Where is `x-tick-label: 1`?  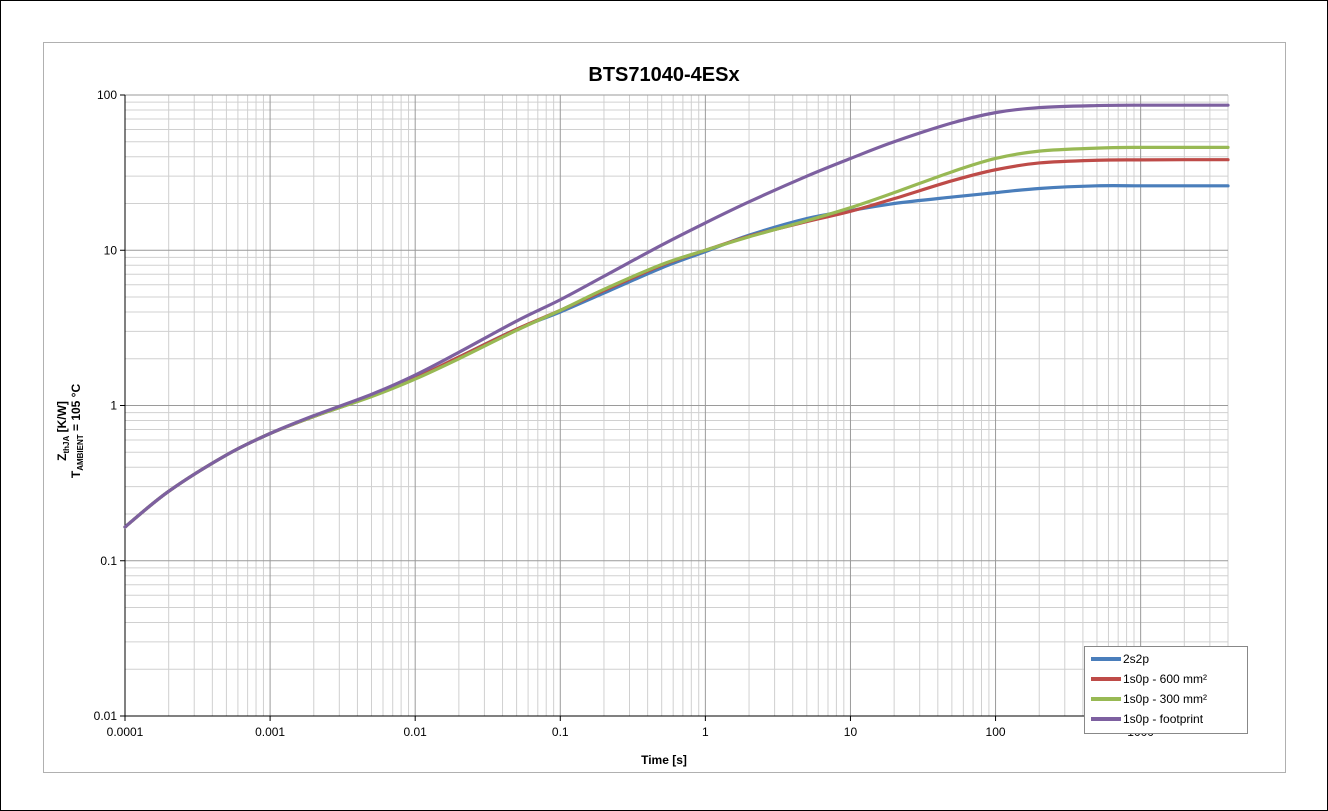
x-tick-label: 1 is located at coordinates (705, 732).